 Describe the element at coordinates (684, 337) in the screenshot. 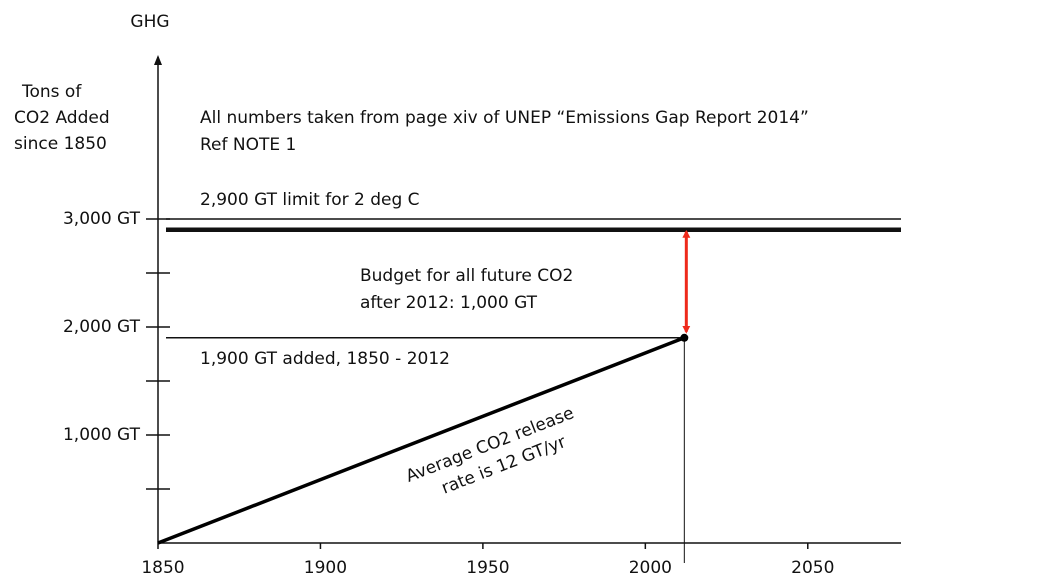

I see `end-point` at that location.